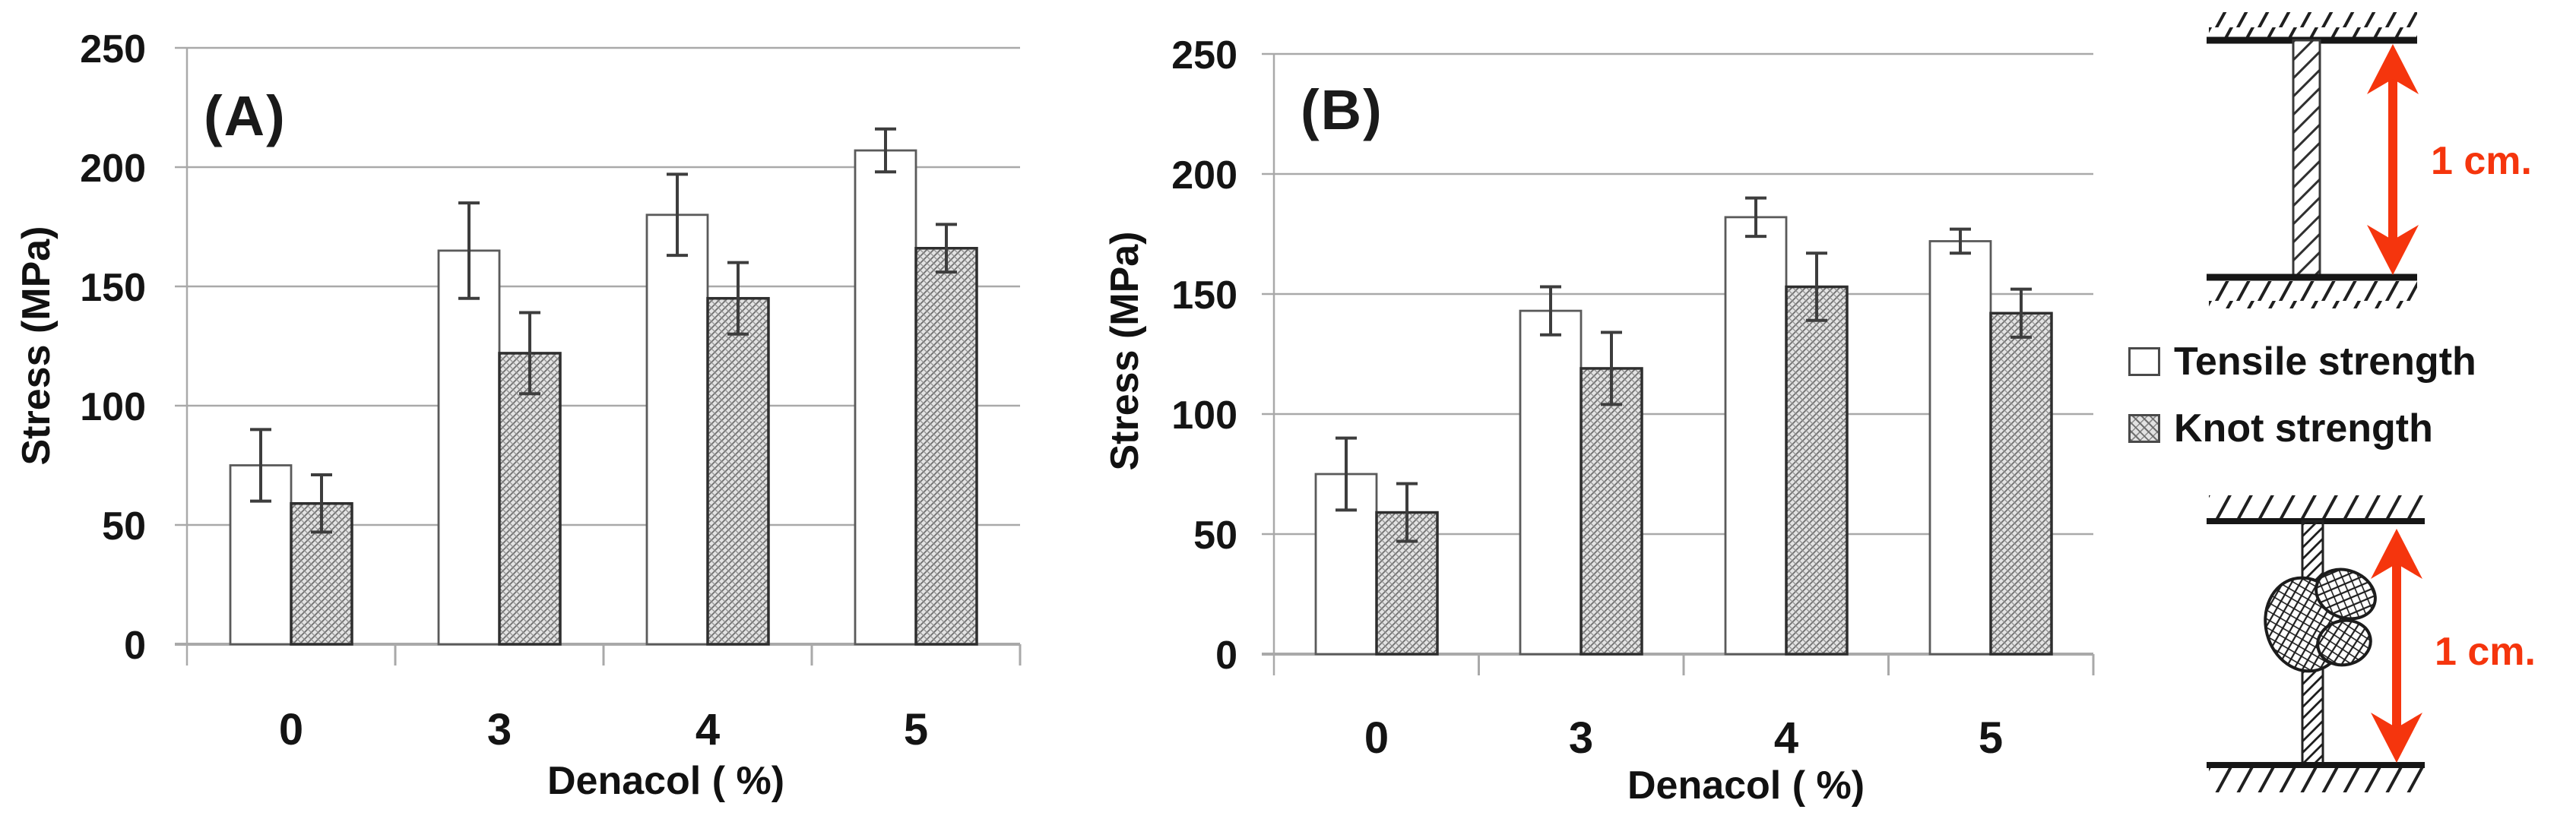  What do you see at coordinates (2485, 652) in the screenshot?
I see `knotted-specimen-length-label: 1 cm.` at bounding box center [2485, 652].